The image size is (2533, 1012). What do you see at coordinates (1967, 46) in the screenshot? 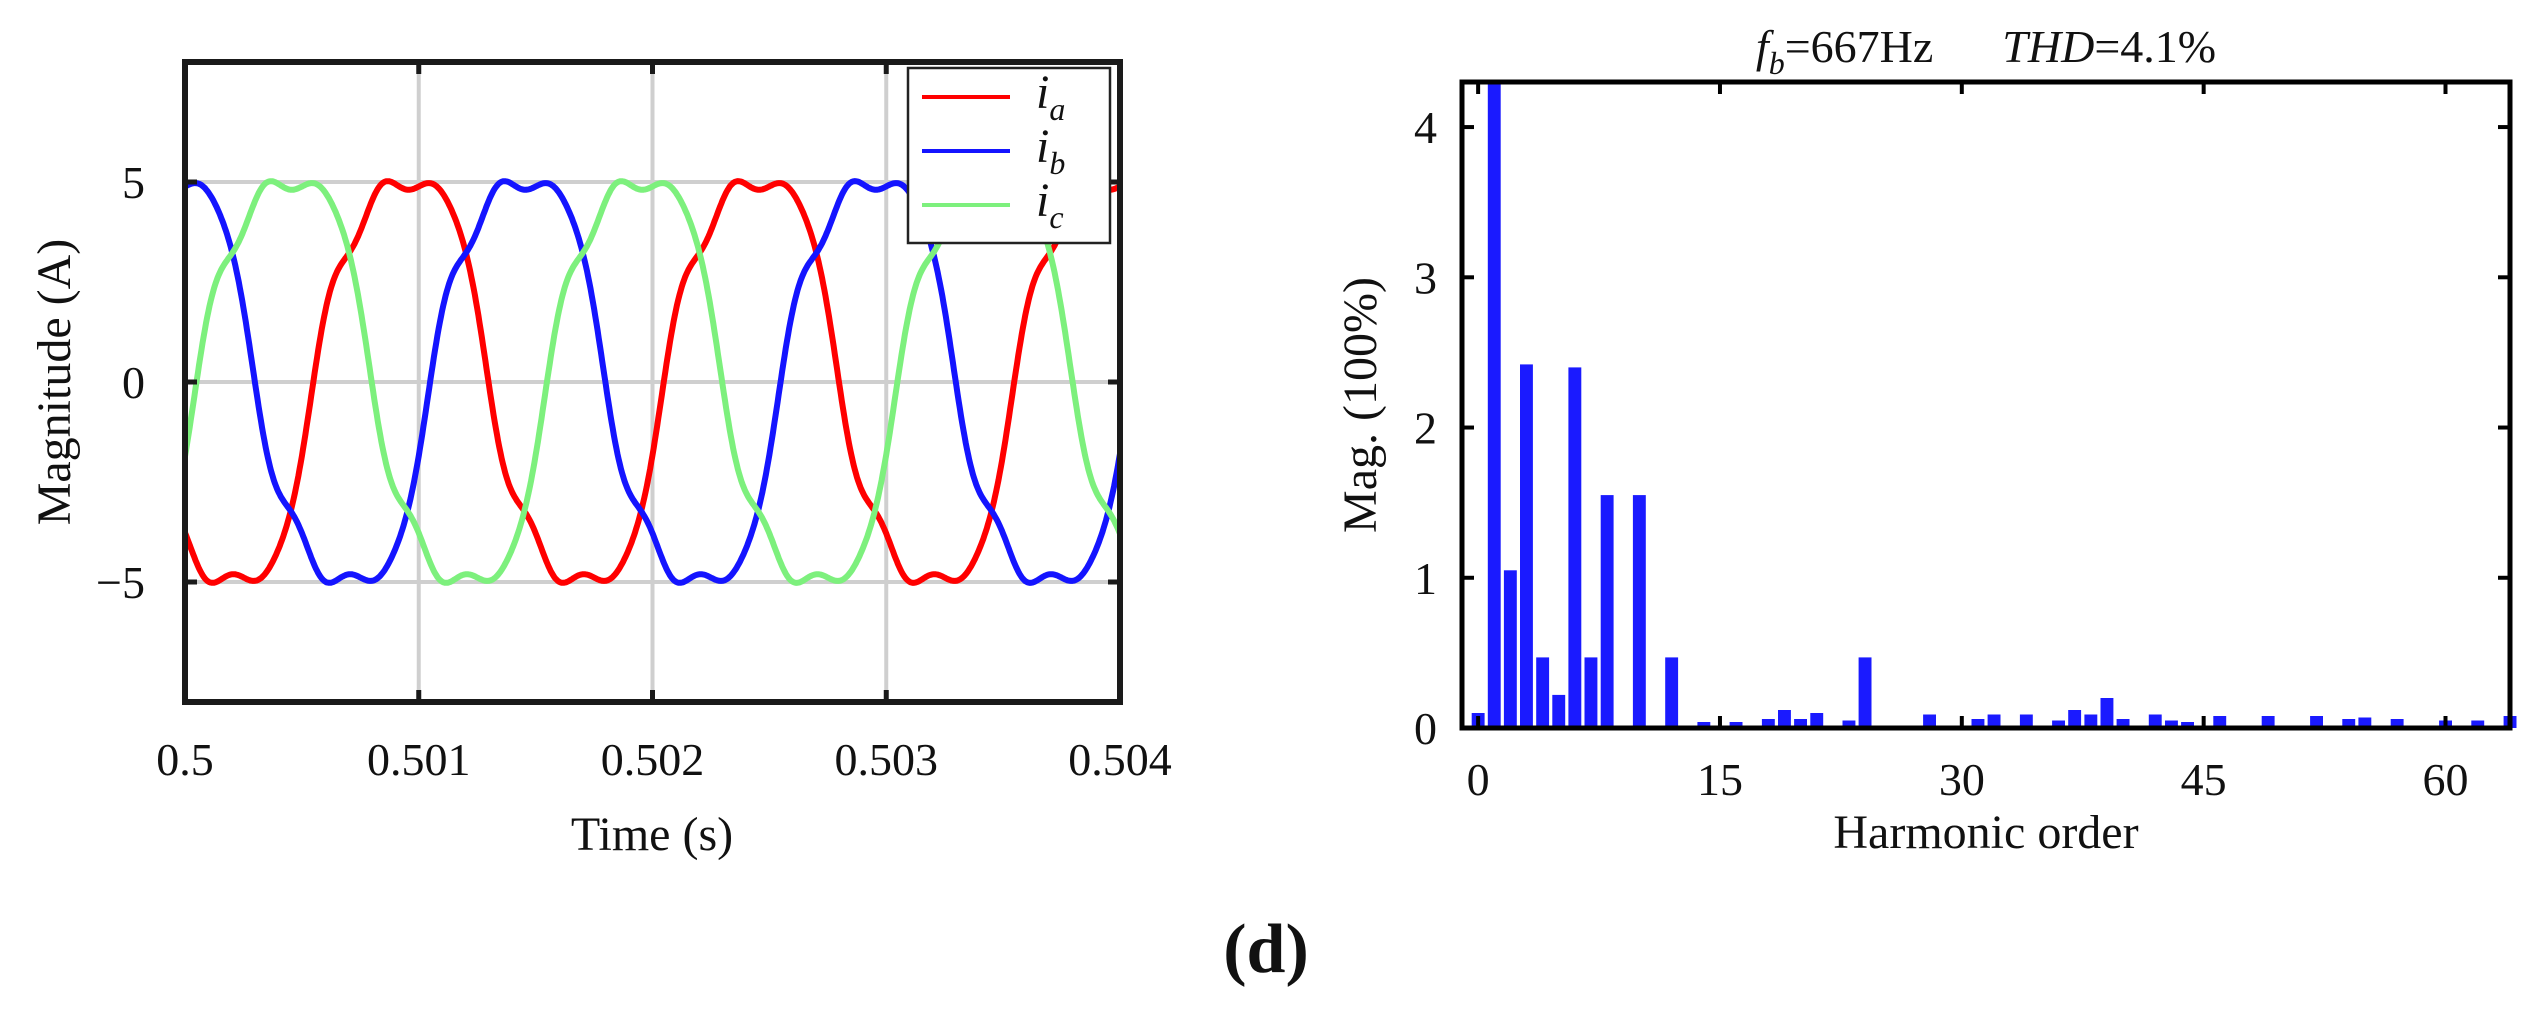
I see `title-gap` at bounding box center [1967, 46].